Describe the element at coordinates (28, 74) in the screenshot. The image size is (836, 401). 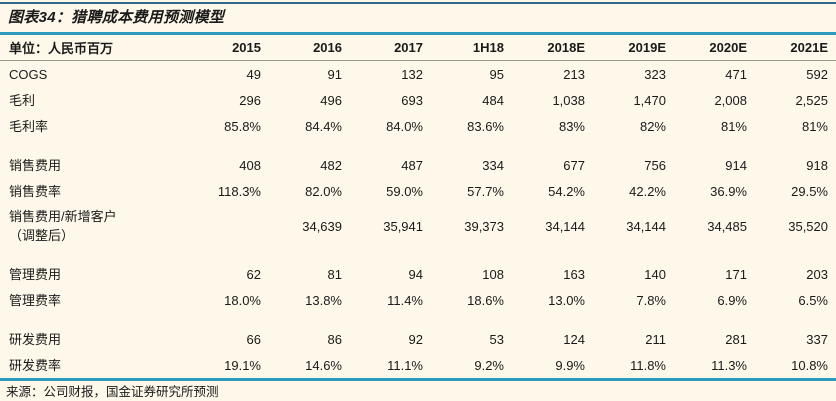
I see `row-label: COGS` at that location.